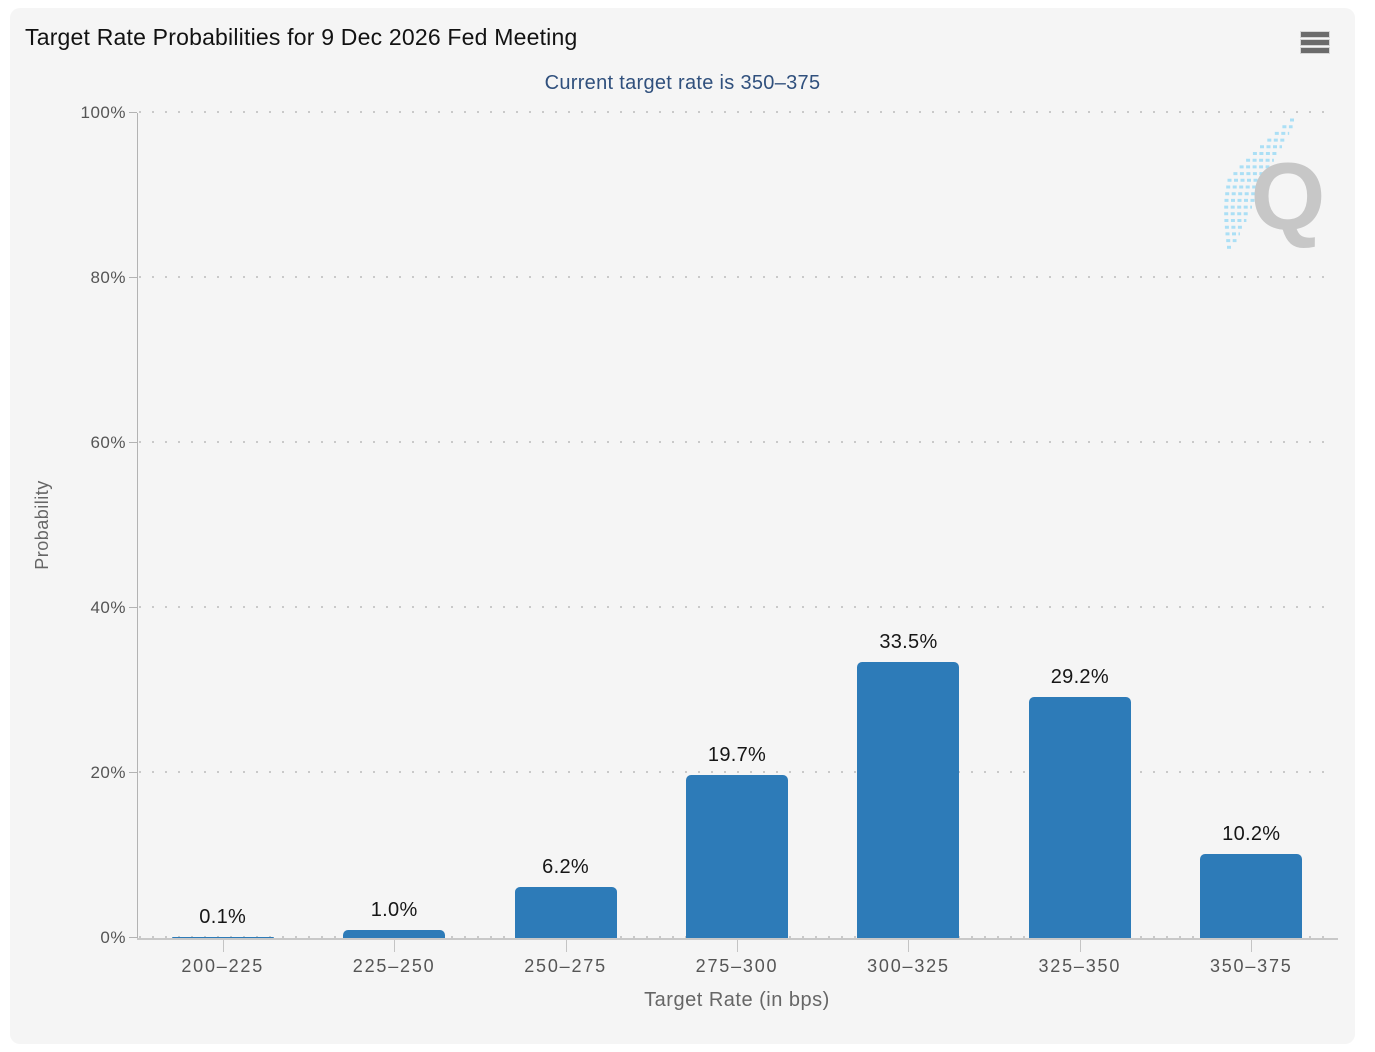 Image resolution: width=1375 pixels, height=1052 pixels. What do you see at coordinates (1079, 677) in the screenshot?
I see `bar-value-label: 29.2%` at bounding box center [1079, 677].